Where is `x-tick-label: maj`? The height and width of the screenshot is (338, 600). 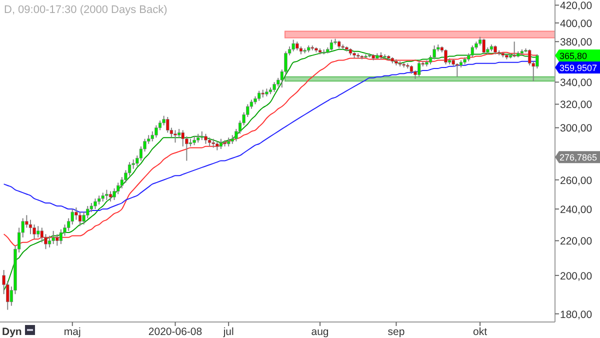 x-tick-label: maj is located at coordinates (72, 332).